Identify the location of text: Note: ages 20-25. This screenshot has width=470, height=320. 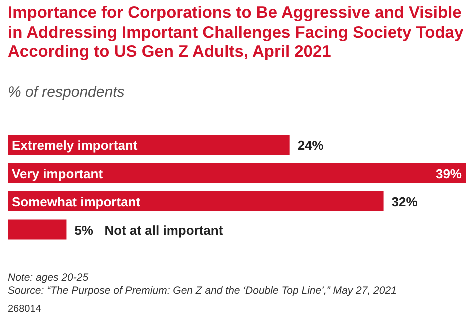
(49, 278).